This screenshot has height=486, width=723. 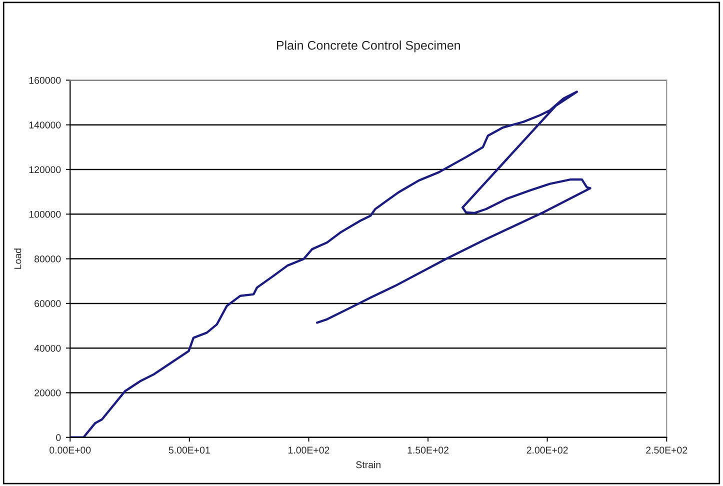 What do you see at coordinates (547, 450) in the screenshot?
I see `x-tick-label: 2.00E+02` at bounding box center [547, 450].